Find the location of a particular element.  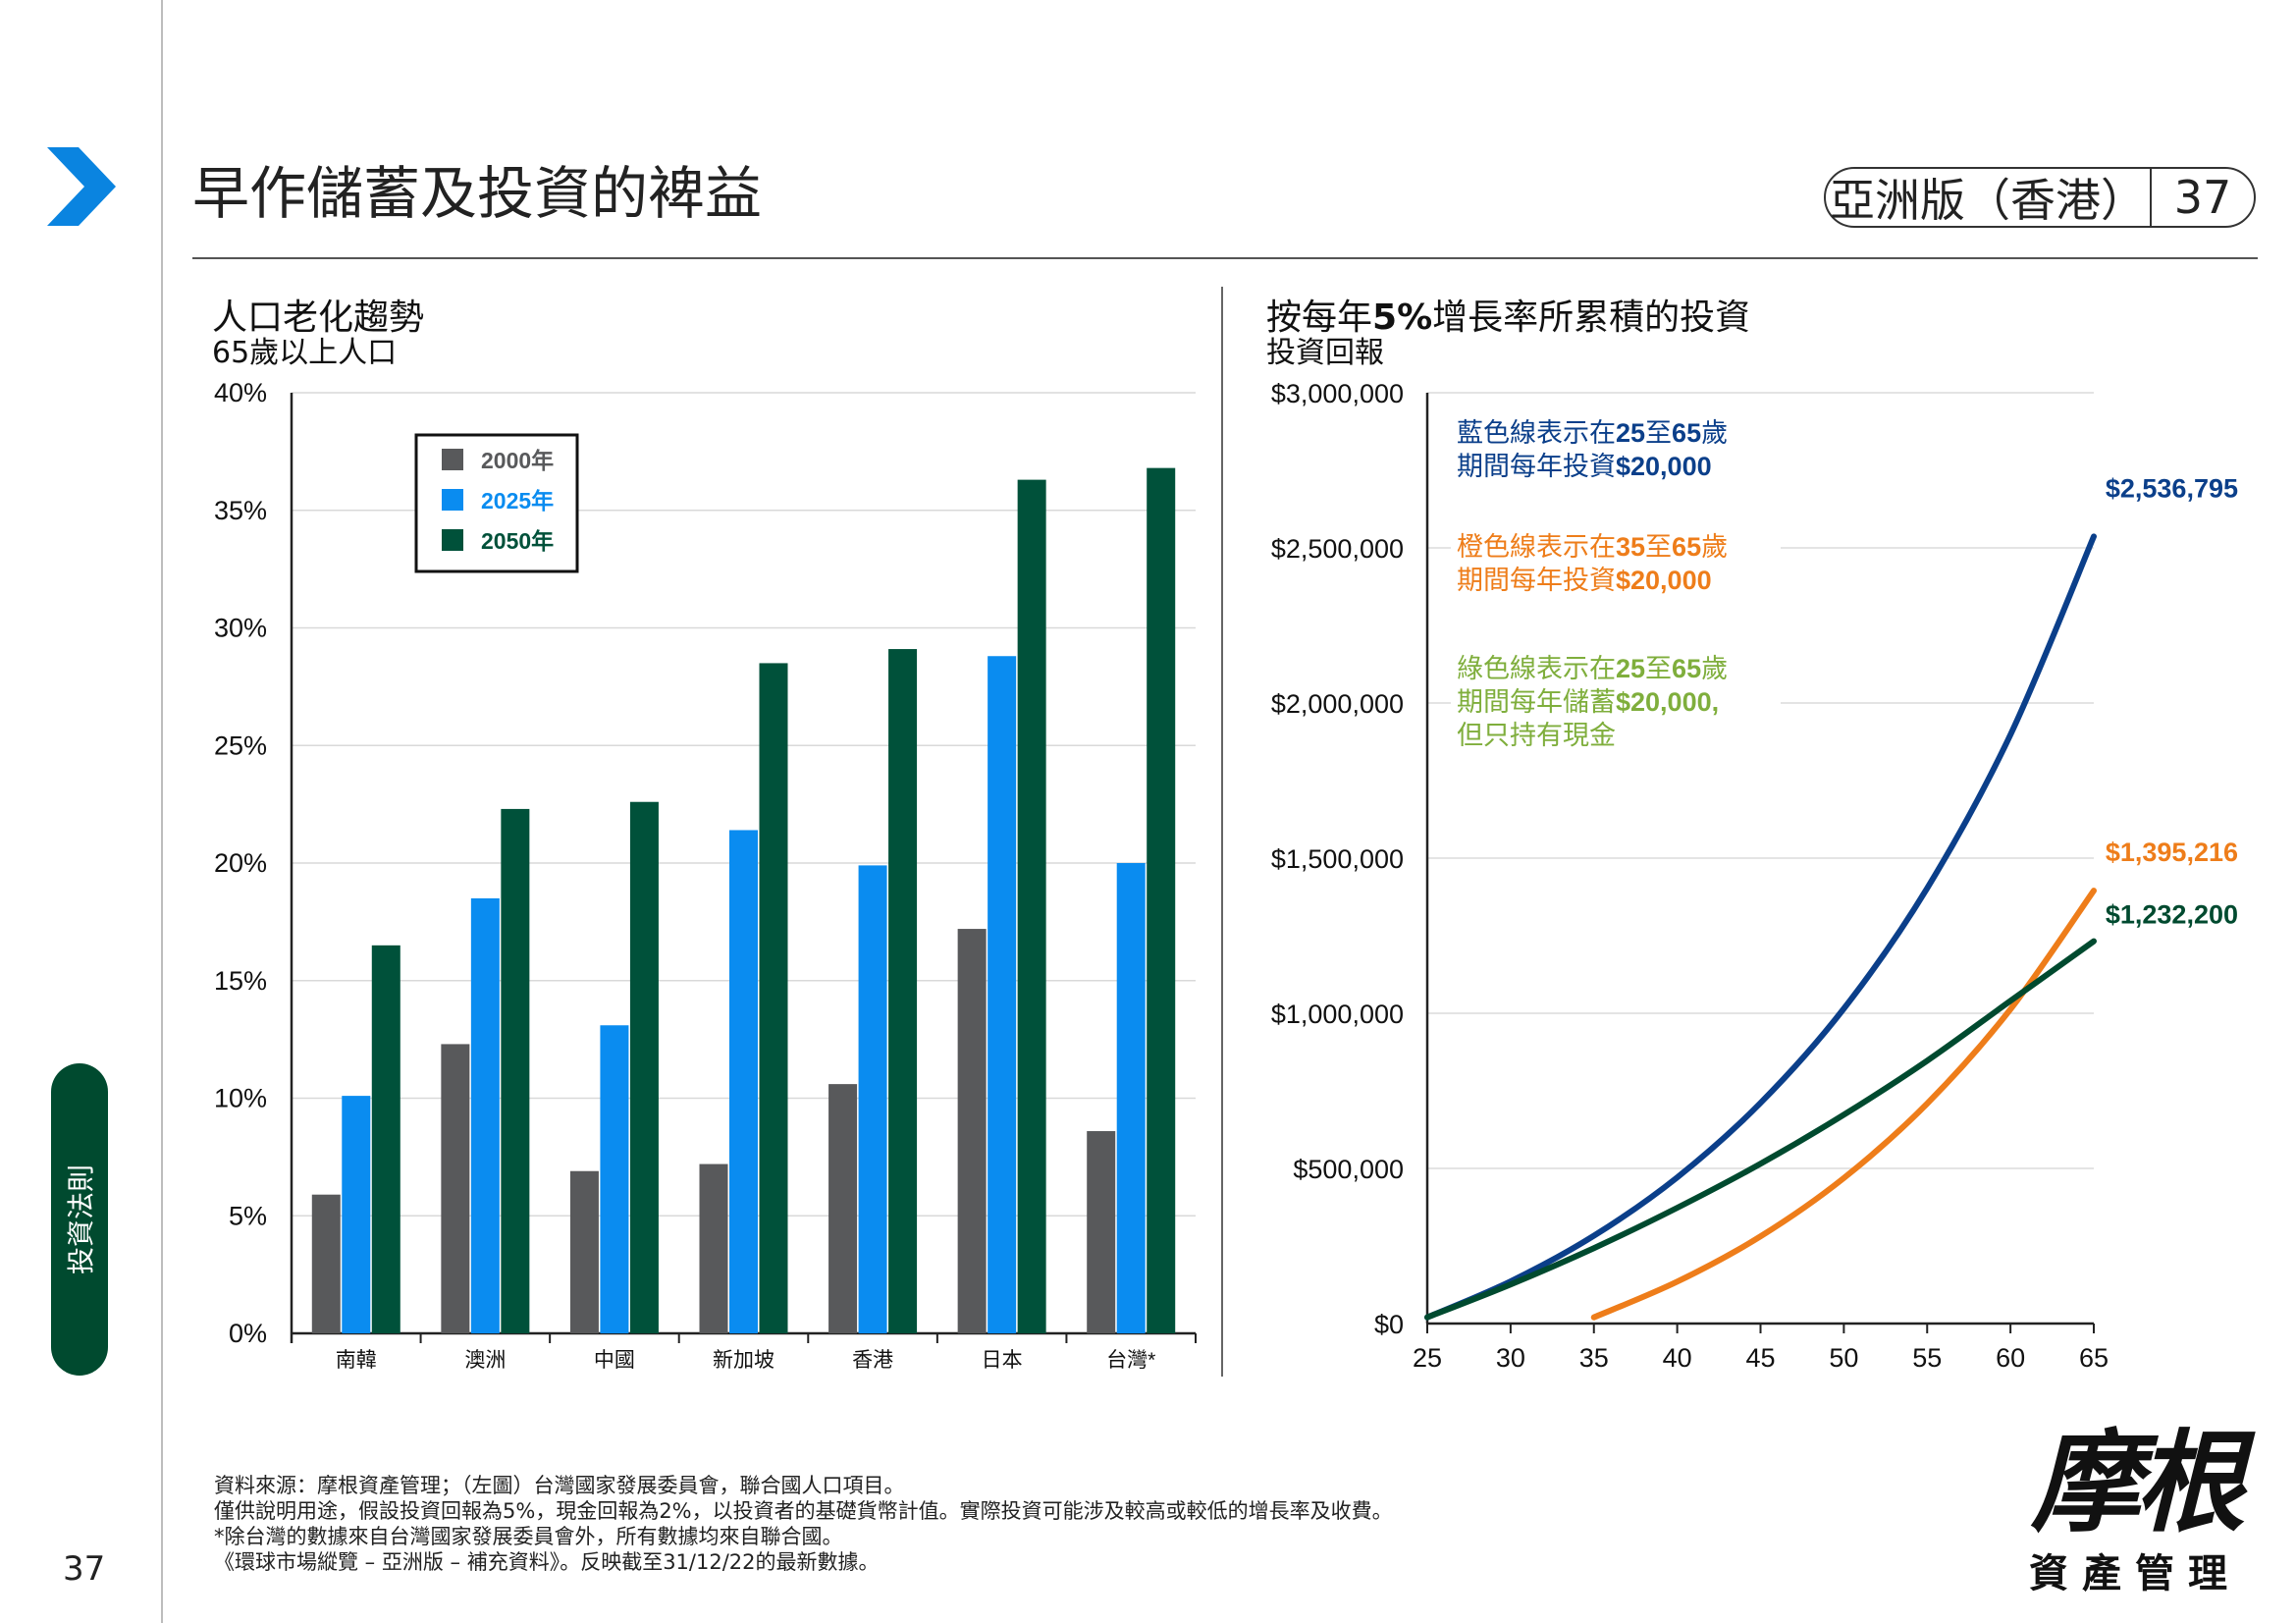

footnote-line: 資料來源：摩根資產管理；（左圖）台灣國家發展委員會，聯合國人口項目。 is located at coordinates (559, 1485).